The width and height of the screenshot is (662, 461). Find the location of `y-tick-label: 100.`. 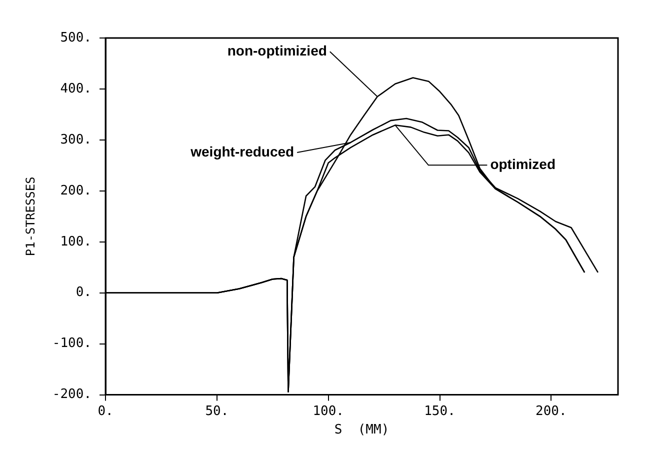

y-tick-label: 100. is located at coordinates (76, 242).